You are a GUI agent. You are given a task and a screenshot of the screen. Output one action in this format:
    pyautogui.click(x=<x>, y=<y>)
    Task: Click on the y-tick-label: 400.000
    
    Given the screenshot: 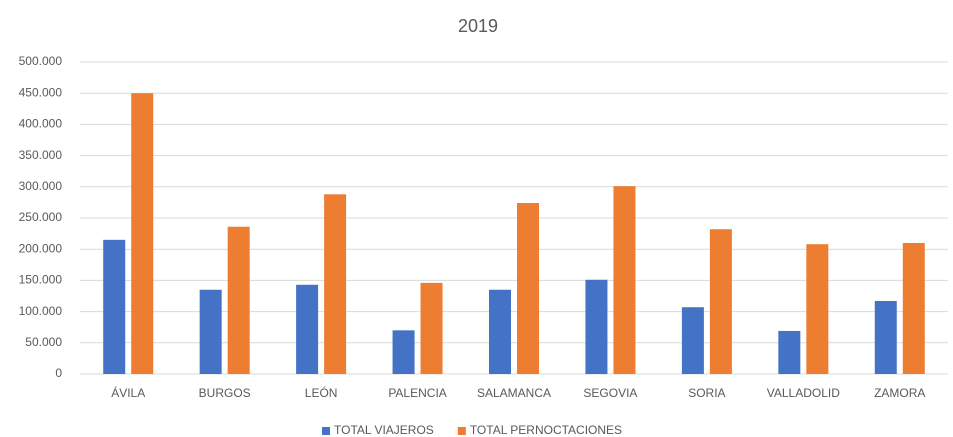 What is the action you would take?
    pyautogui.click(x=41, y=124)
    